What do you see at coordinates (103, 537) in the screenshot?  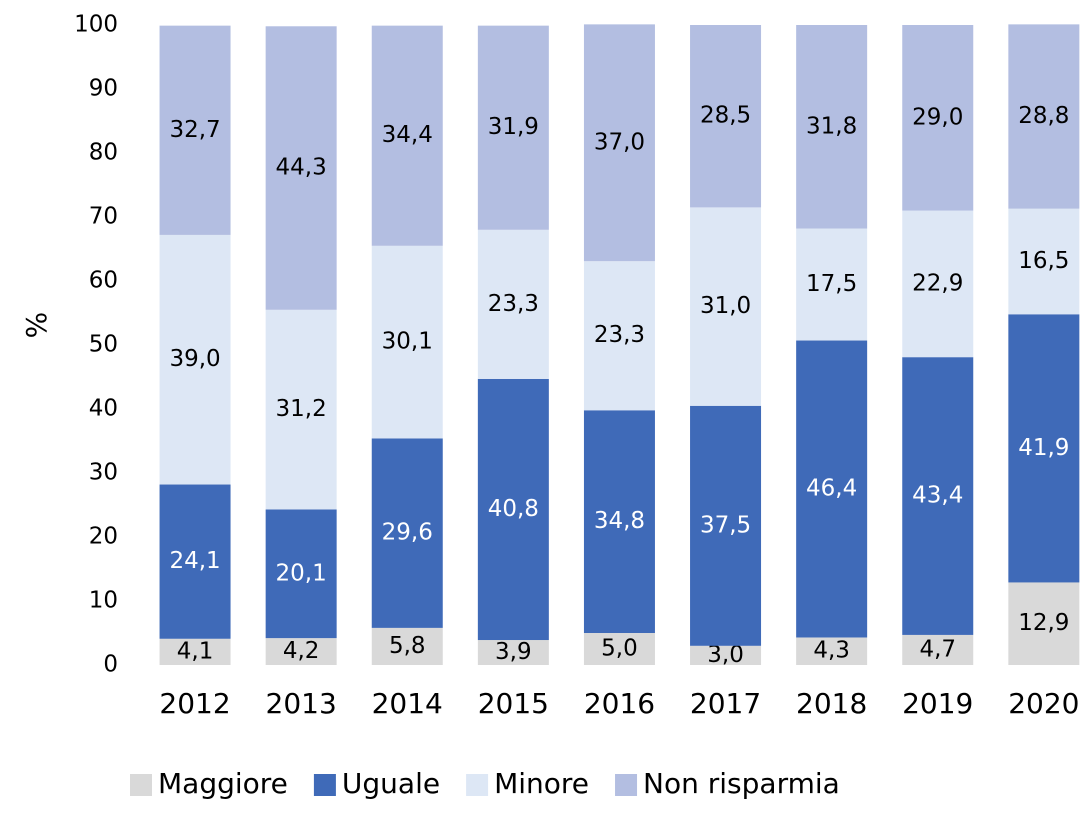 I see `y-tick-label: 20` at bounding box center [103, 537].